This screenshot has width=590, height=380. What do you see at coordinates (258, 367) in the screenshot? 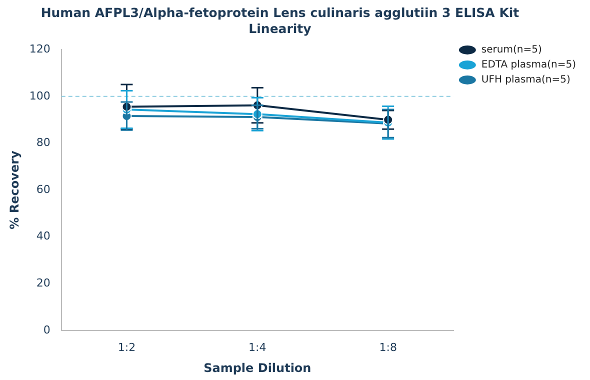
I see `x-axis-title: Sample Dilution` at bounding box center [258, 367].